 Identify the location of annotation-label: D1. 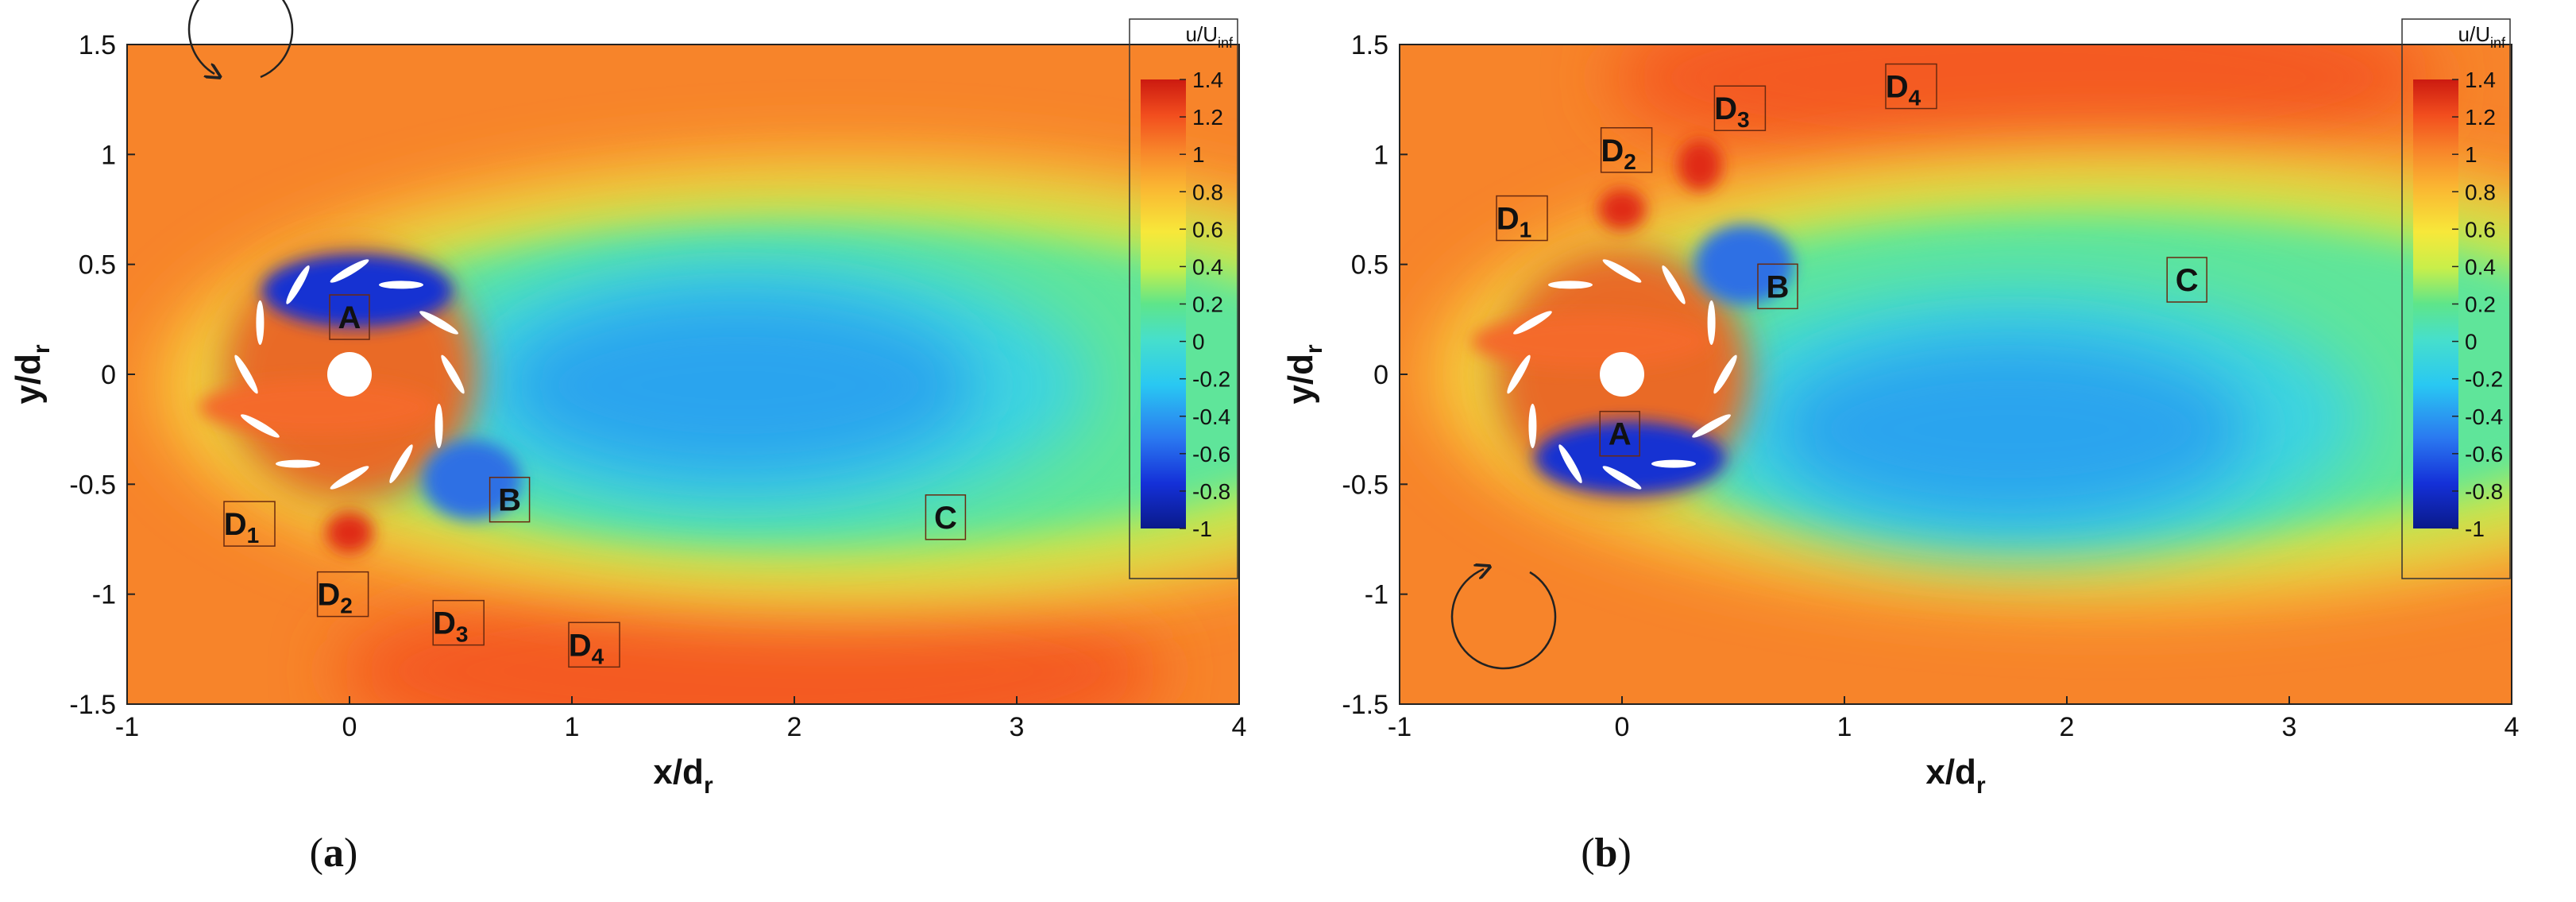
(1514, 222).